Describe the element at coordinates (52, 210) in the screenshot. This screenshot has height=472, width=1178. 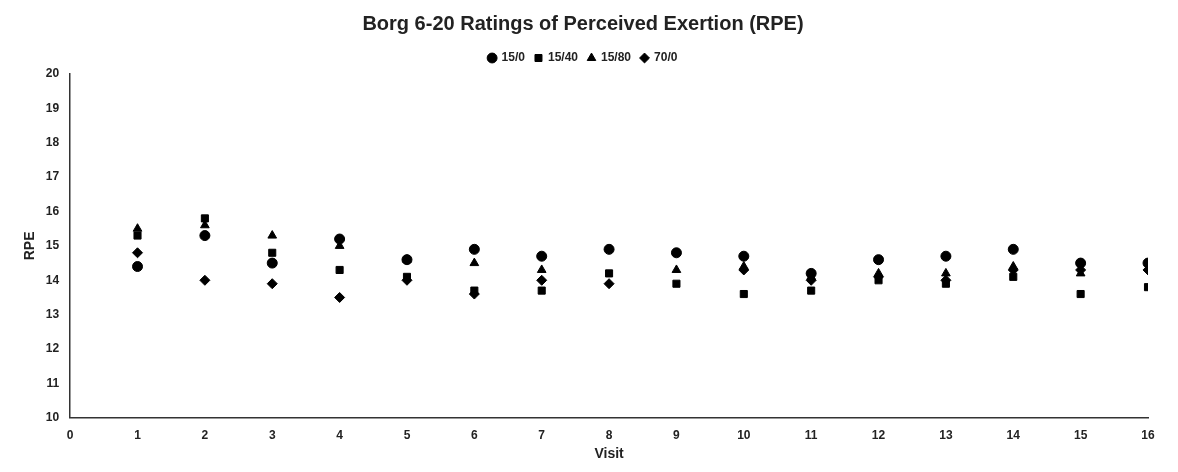
I see `y-tick-label: 16` at that location.